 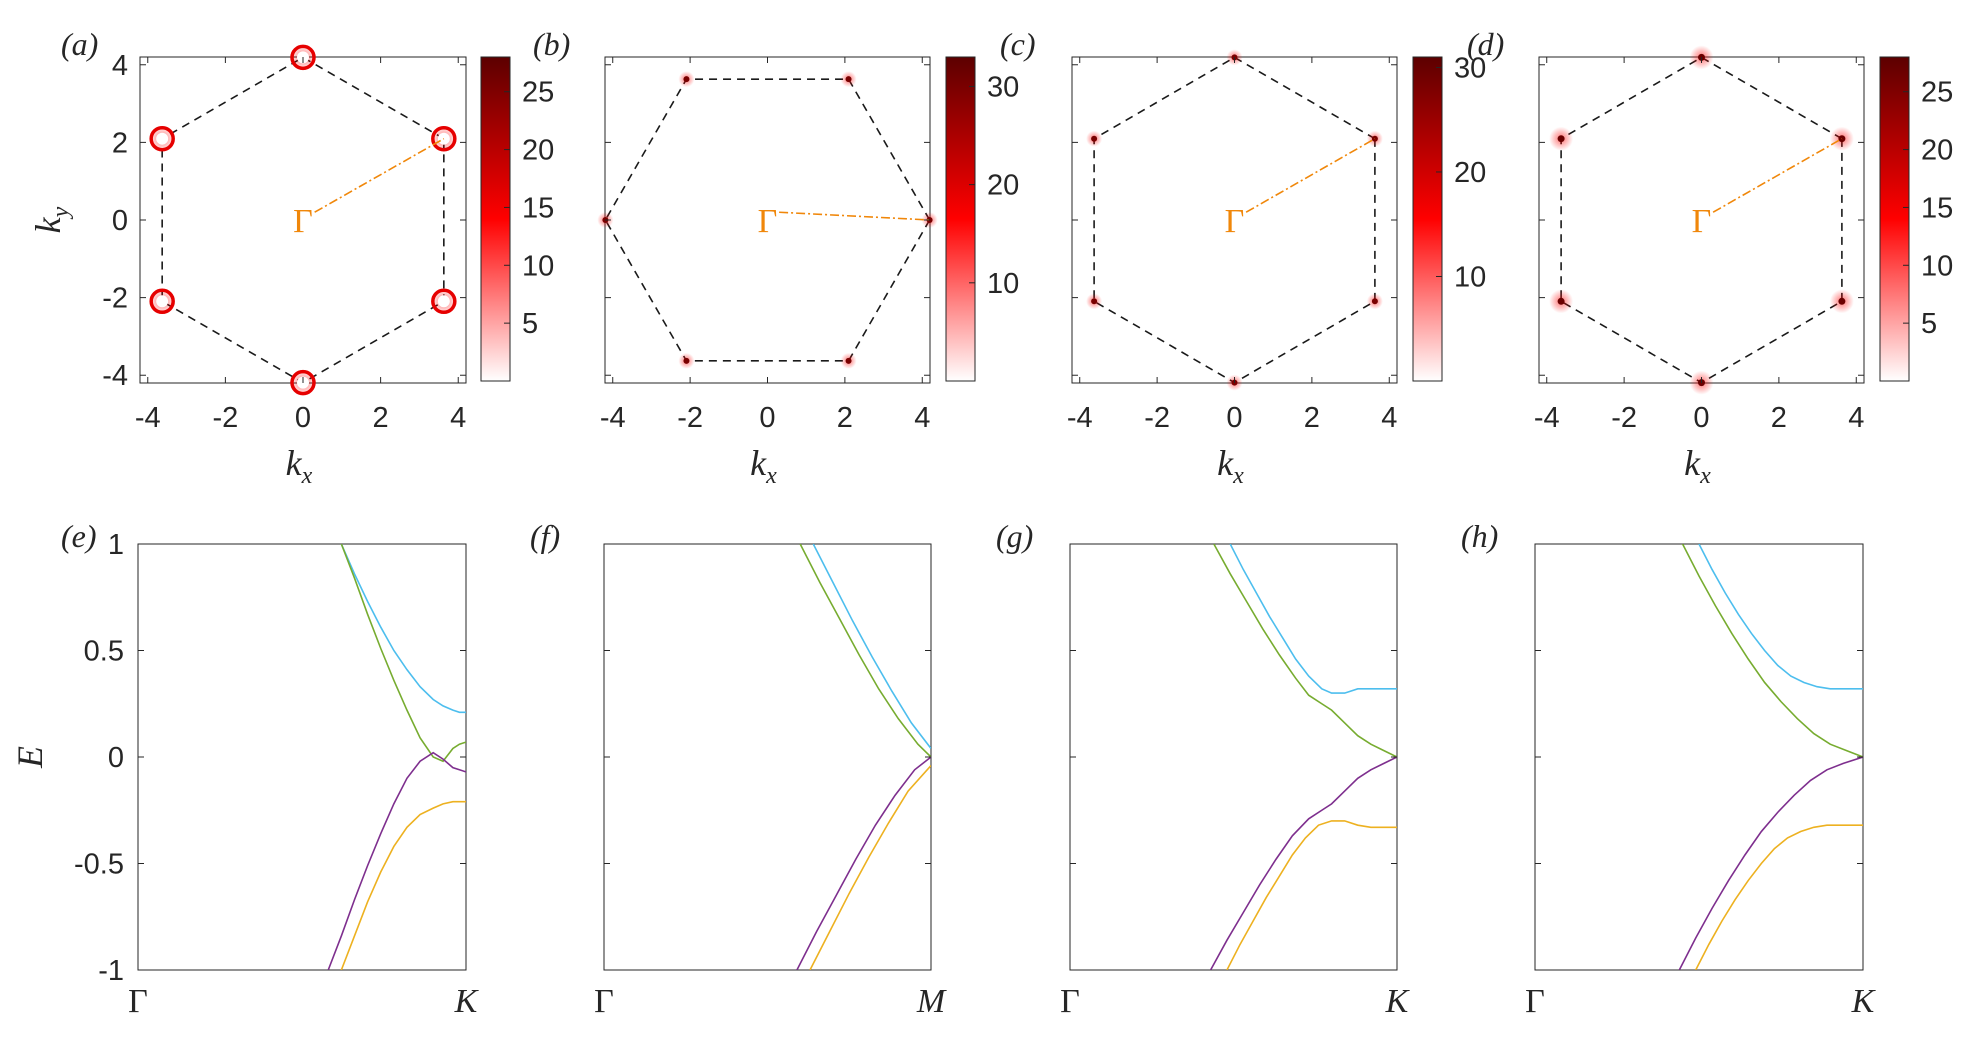 I want to click on heatmap-panel-d: Γ -4 -2 0 2 4 kx (d) 25 20 15 10 5, so click(x=1710, y=257).